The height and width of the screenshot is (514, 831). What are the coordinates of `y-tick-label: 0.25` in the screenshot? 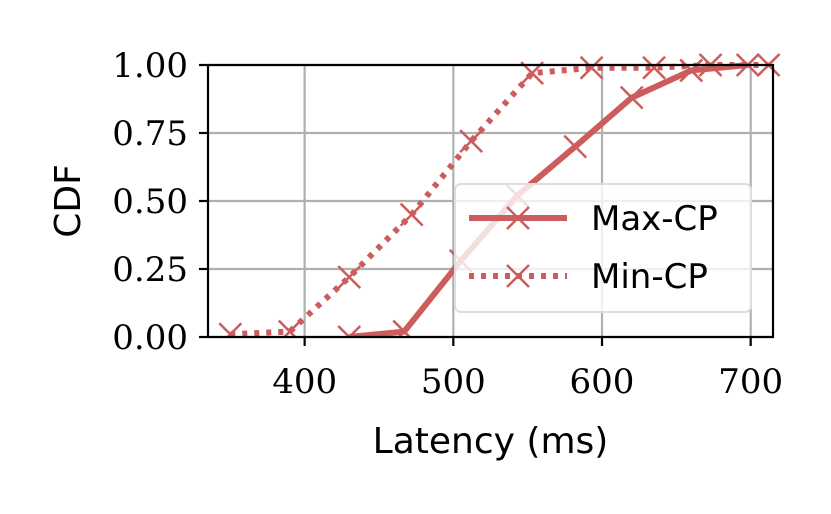 It's located at (150, 270).